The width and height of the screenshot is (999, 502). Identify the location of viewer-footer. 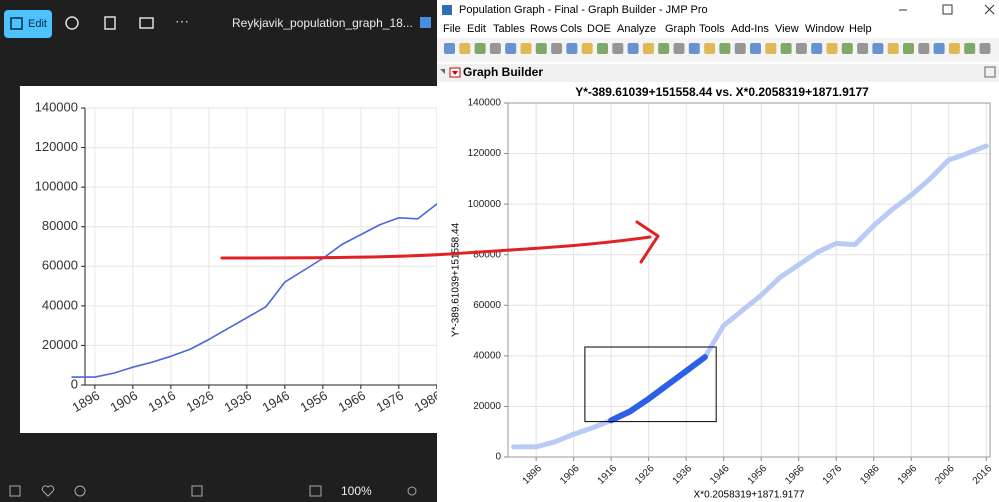
(218, 490).